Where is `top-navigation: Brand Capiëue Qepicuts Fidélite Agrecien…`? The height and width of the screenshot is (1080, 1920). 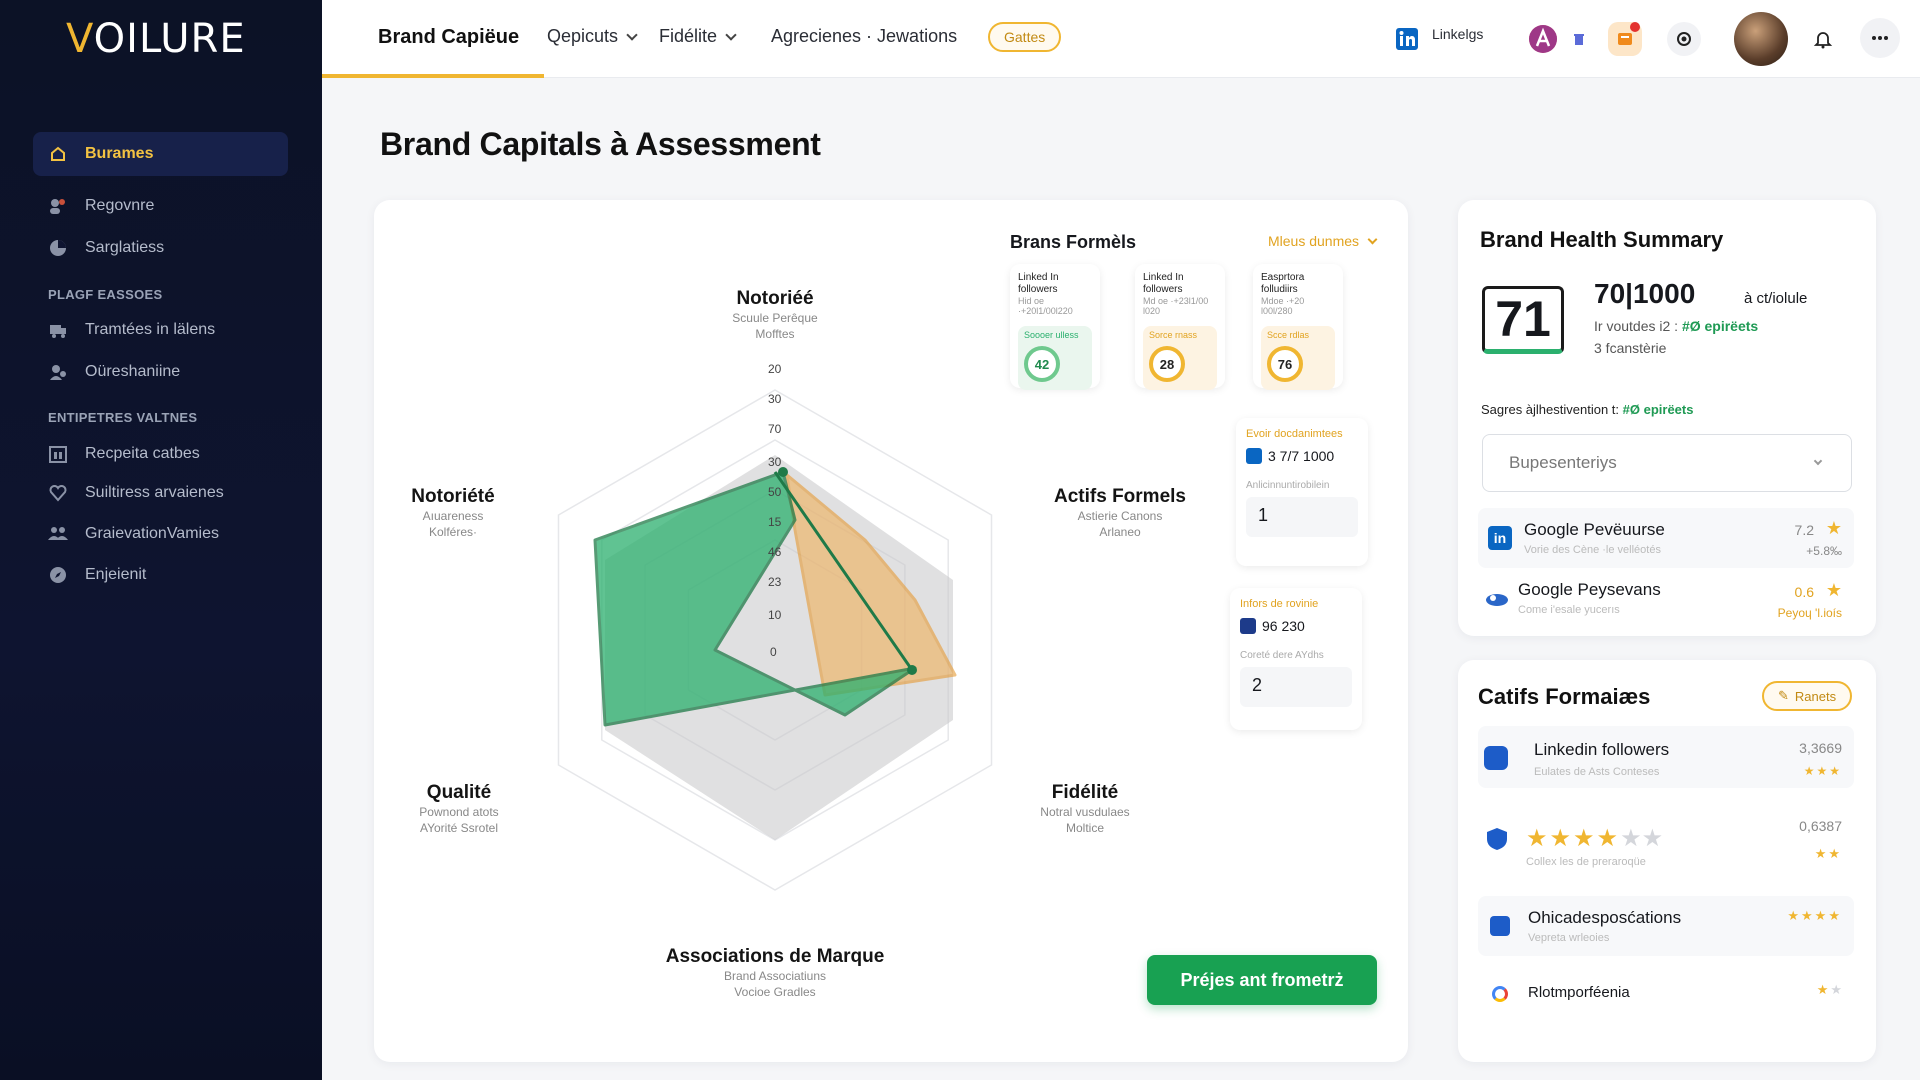
top-navigation: Brand Capiëue Qepicuts Fidélite Agrecien… is located at coordinates (1121, 39).